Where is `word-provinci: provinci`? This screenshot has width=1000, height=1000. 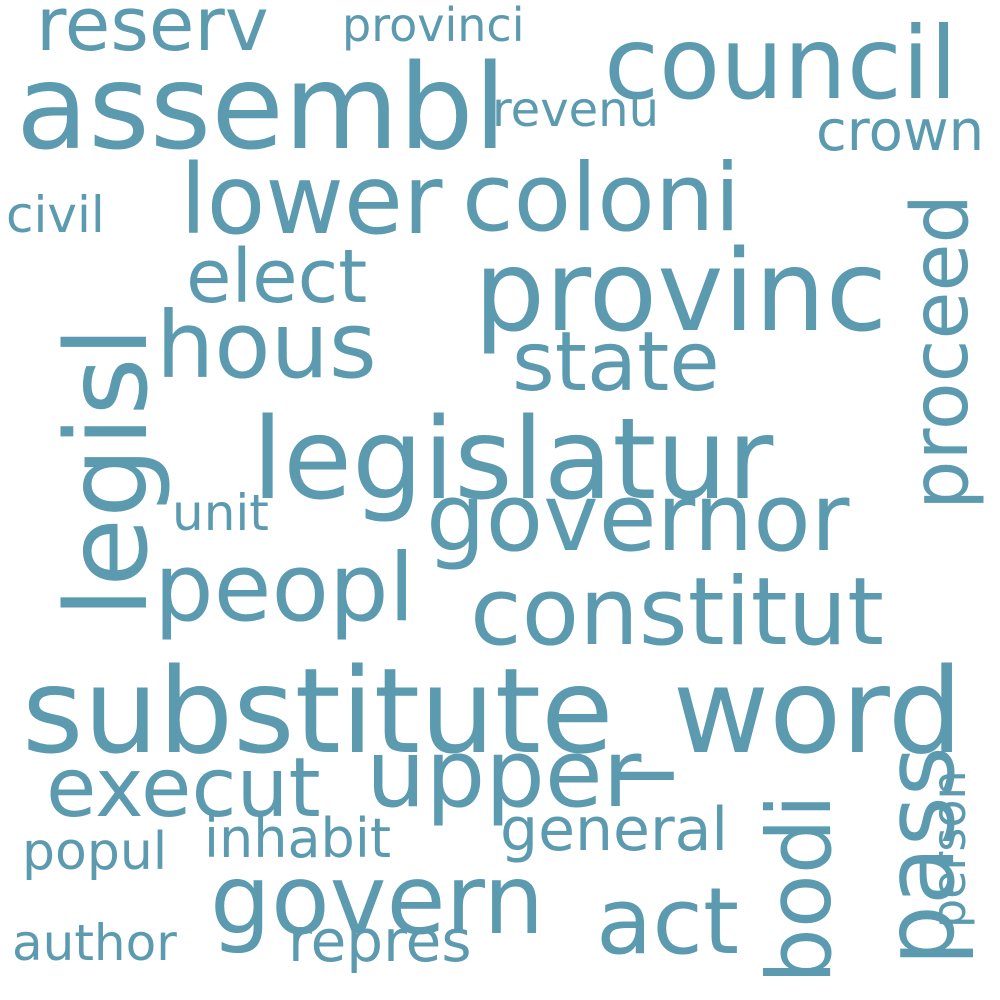
word-provinci: provinci is located at coordinates (433, 26).